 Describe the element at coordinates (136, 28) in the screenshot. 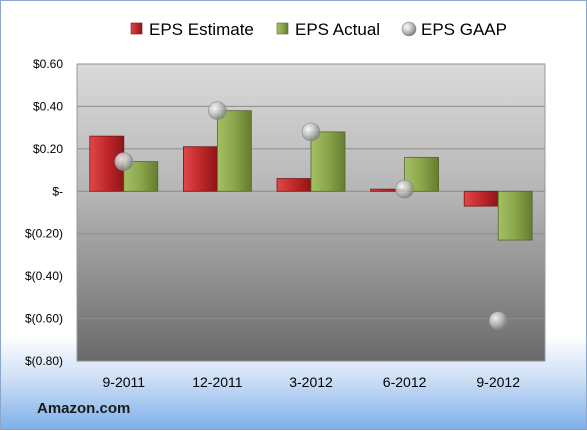

I see `legend-swatch-estimate` at that location.